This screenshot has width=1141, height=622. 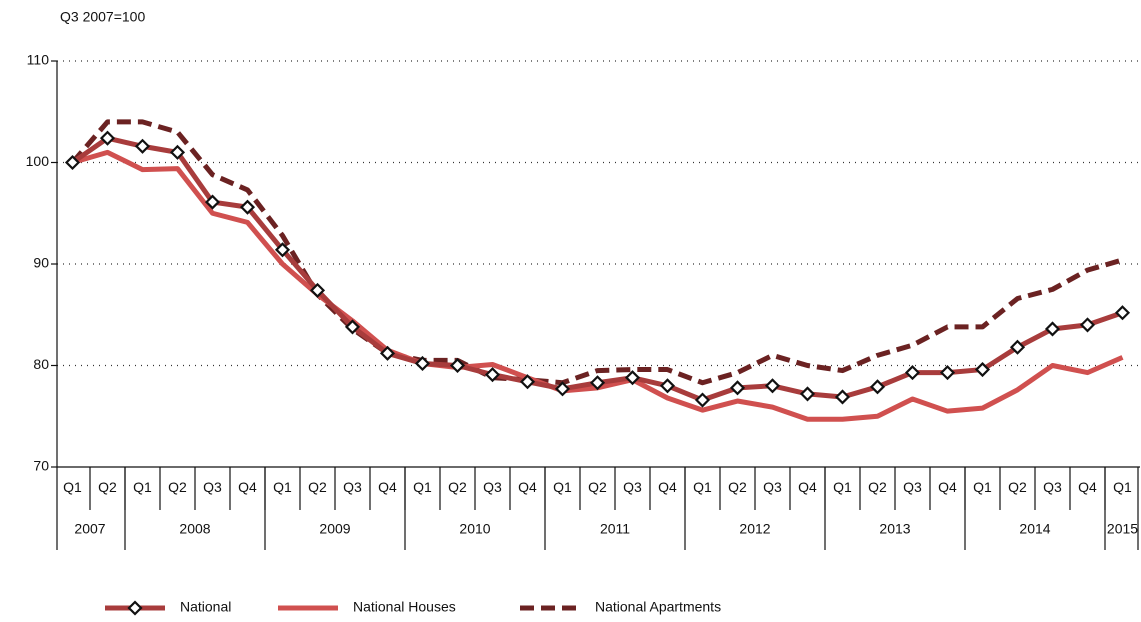 What do you see at coordinates (41, 263) in the screenshot?
I see `y-tick-label: 90` at bounding box center [41, 263].